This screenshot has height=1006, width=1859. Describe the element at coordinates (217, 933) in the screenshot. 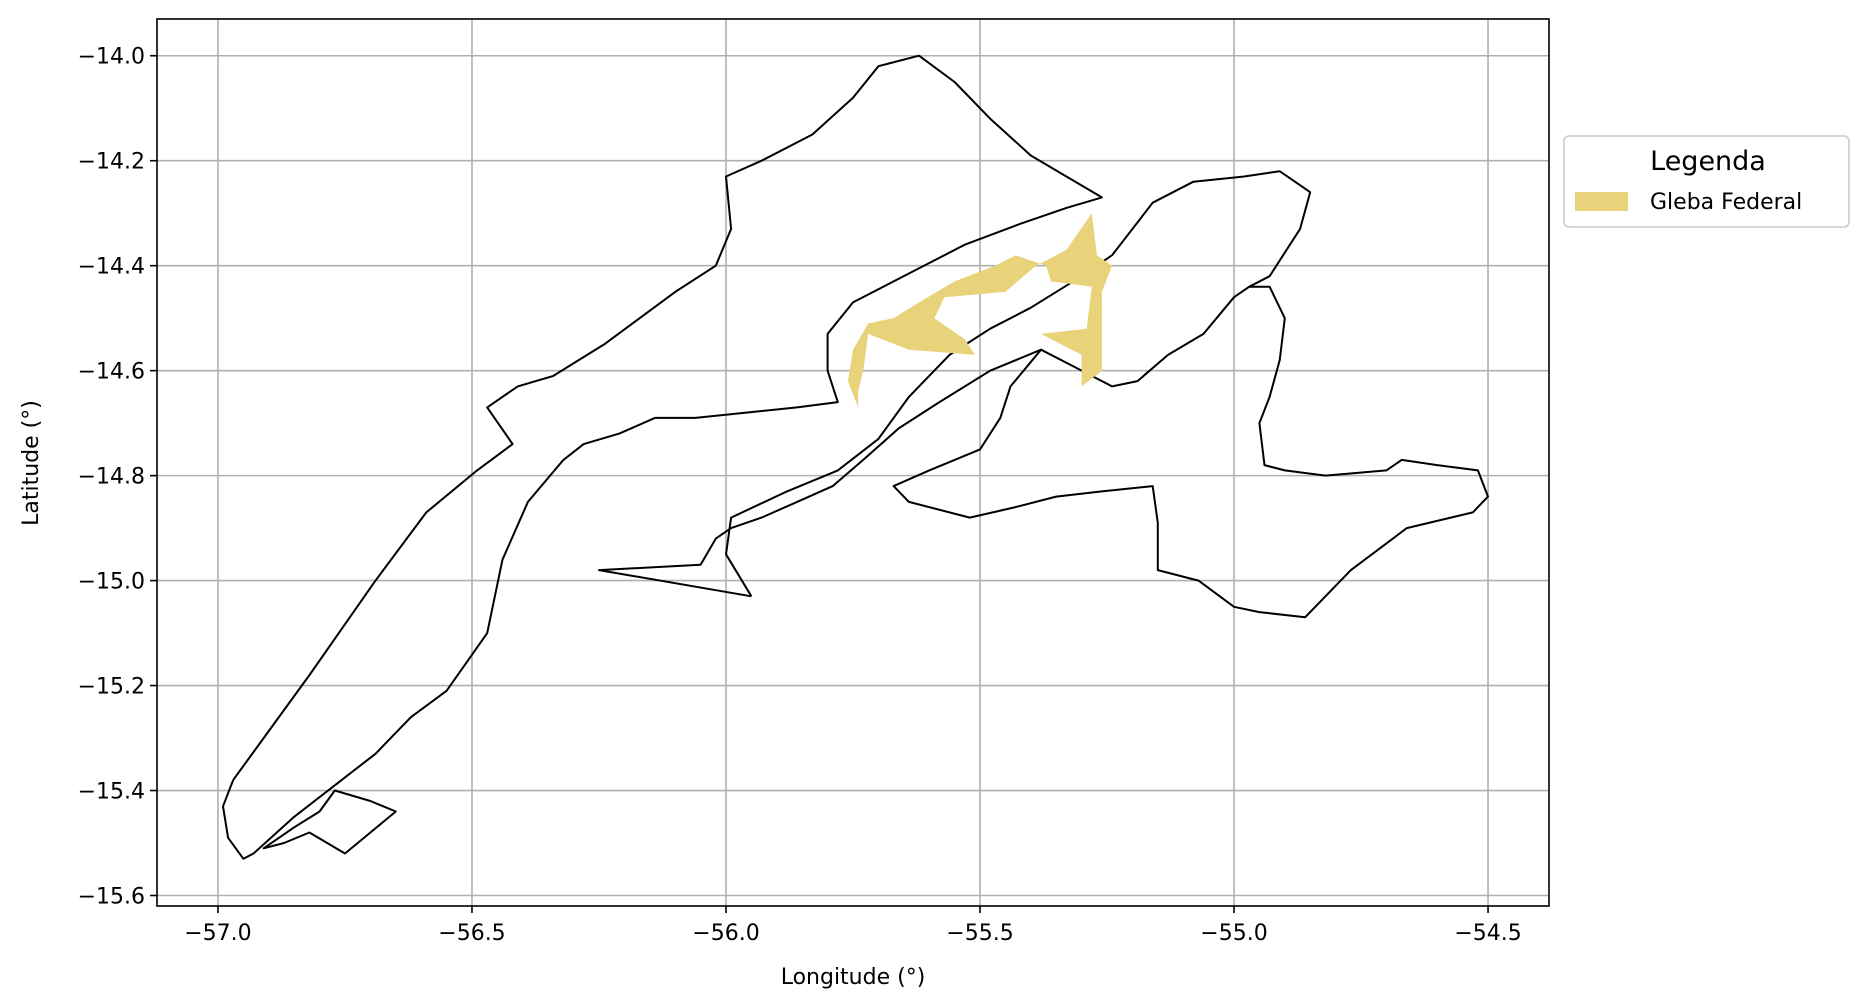

I see `x-tick-label: −57.0` at that location.